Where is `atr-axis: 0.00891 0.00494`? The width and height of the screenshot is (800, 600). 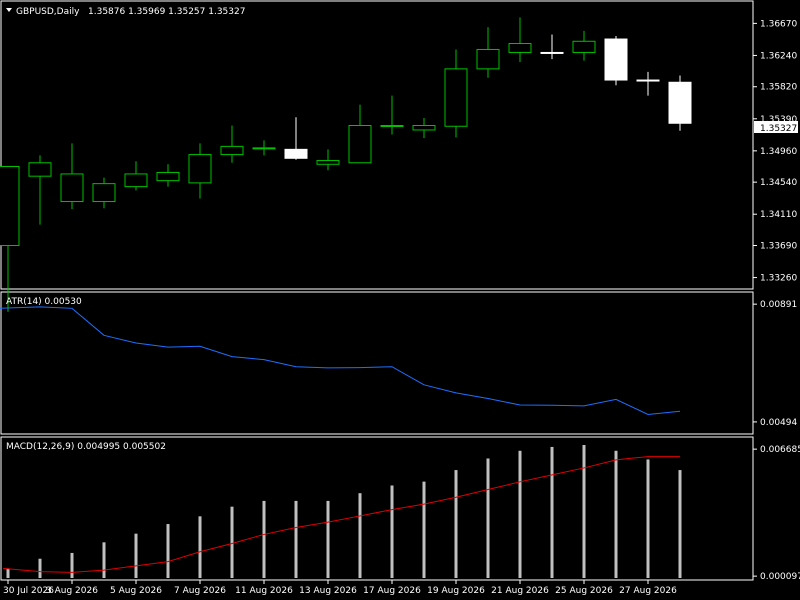 atr-axis: 0.00891 0.00494 is located at coordinates (775, 364).